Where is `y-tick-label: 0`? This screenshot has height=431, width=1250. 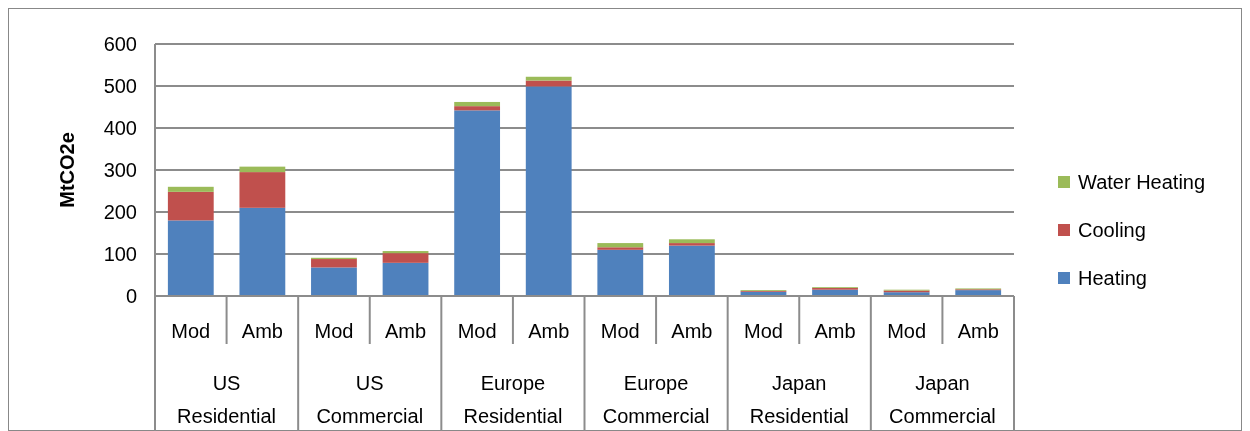
y-tick-label: 0 is located at coordinates (131, 296).